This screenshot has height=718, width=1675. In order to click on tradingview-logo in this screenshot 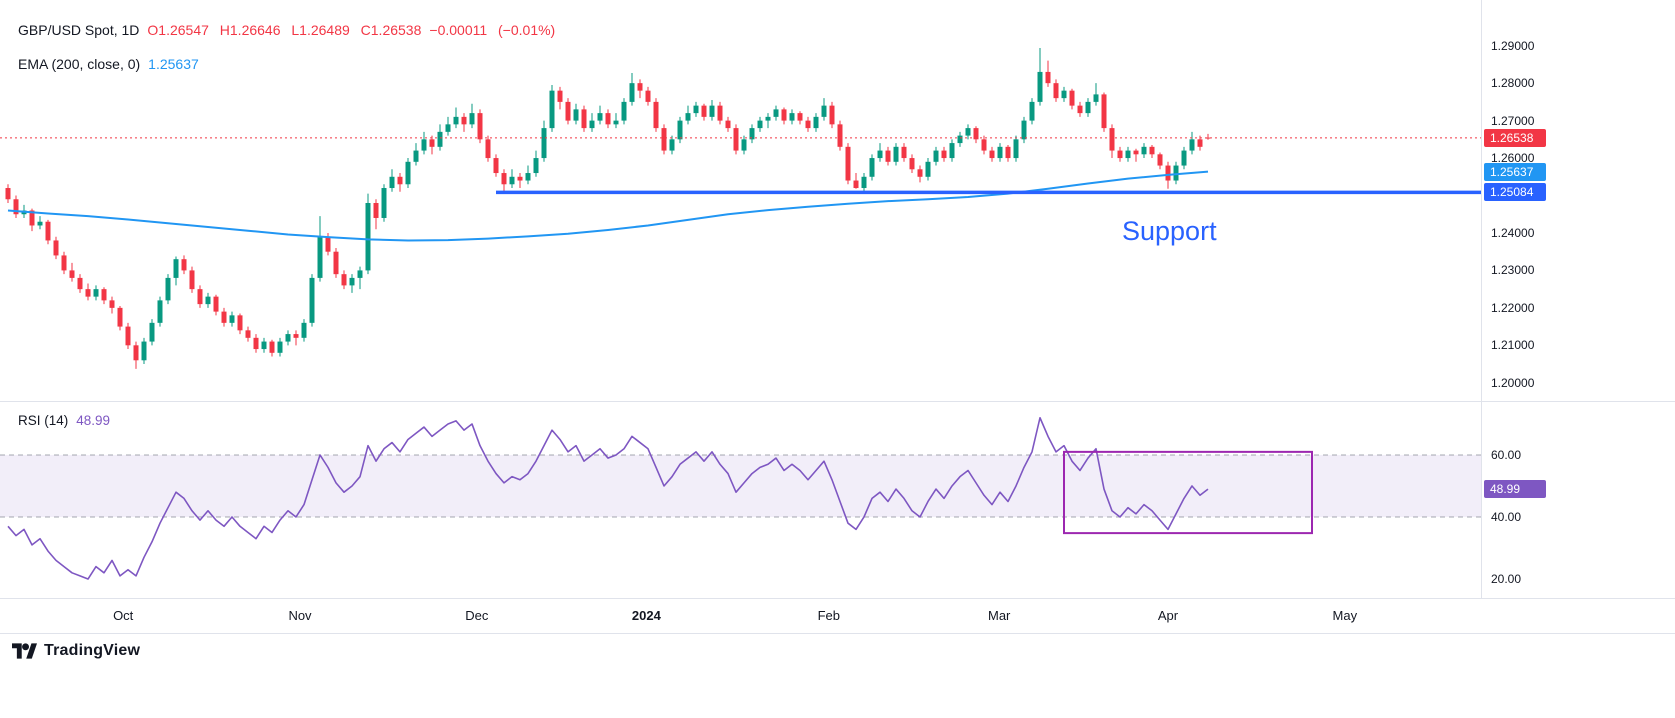, I will do `click(24, 651)`.